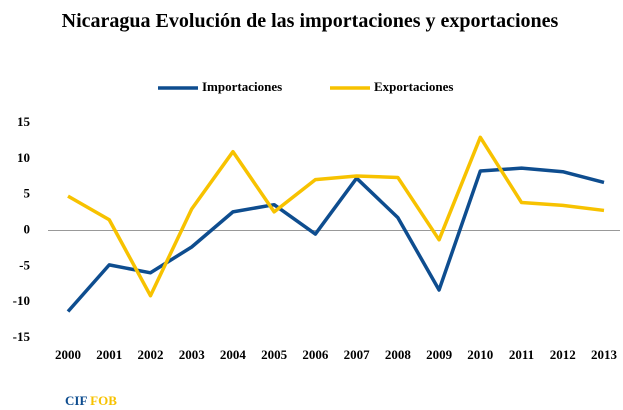 This screenshot has height=410, width=623. What do you see at coordinates (521, 354) in the screenshot?
I see `x-tick-label: 2011` at bounding box center [521, 354].